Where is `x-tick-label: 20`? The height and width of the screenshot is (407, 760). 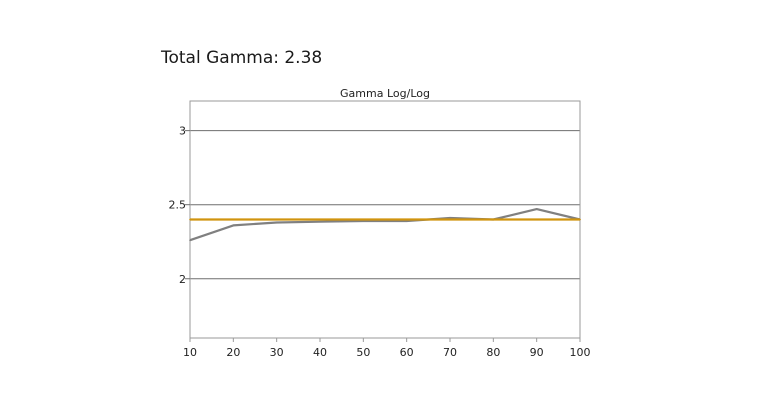 x-tick-label: 20 is located at coordinates (233, 352).